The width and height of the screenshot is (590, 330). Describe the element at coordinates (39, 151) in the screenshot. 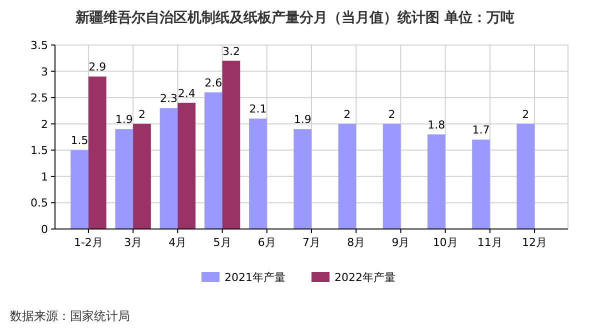

I see `y-tick-label: 1.5` at that location.